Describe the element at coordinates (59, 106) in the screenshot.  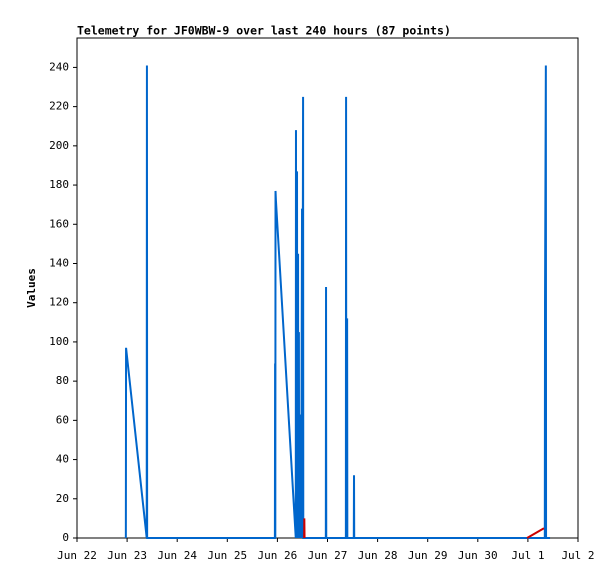
I see `y-tick-label: 220` at that location.